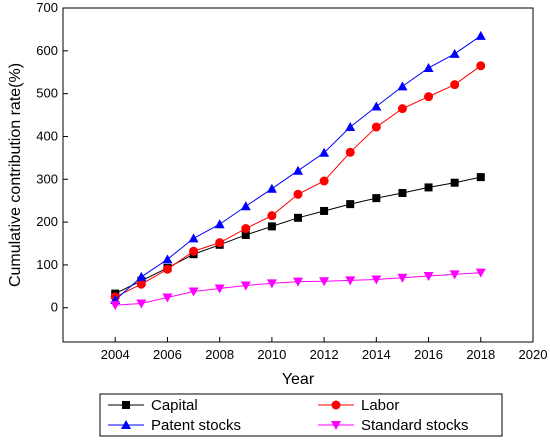 Image resolution: width=550 pixels, height=443 pixels. I want to click on legend-item: Standard stocks, so click(393, 425).